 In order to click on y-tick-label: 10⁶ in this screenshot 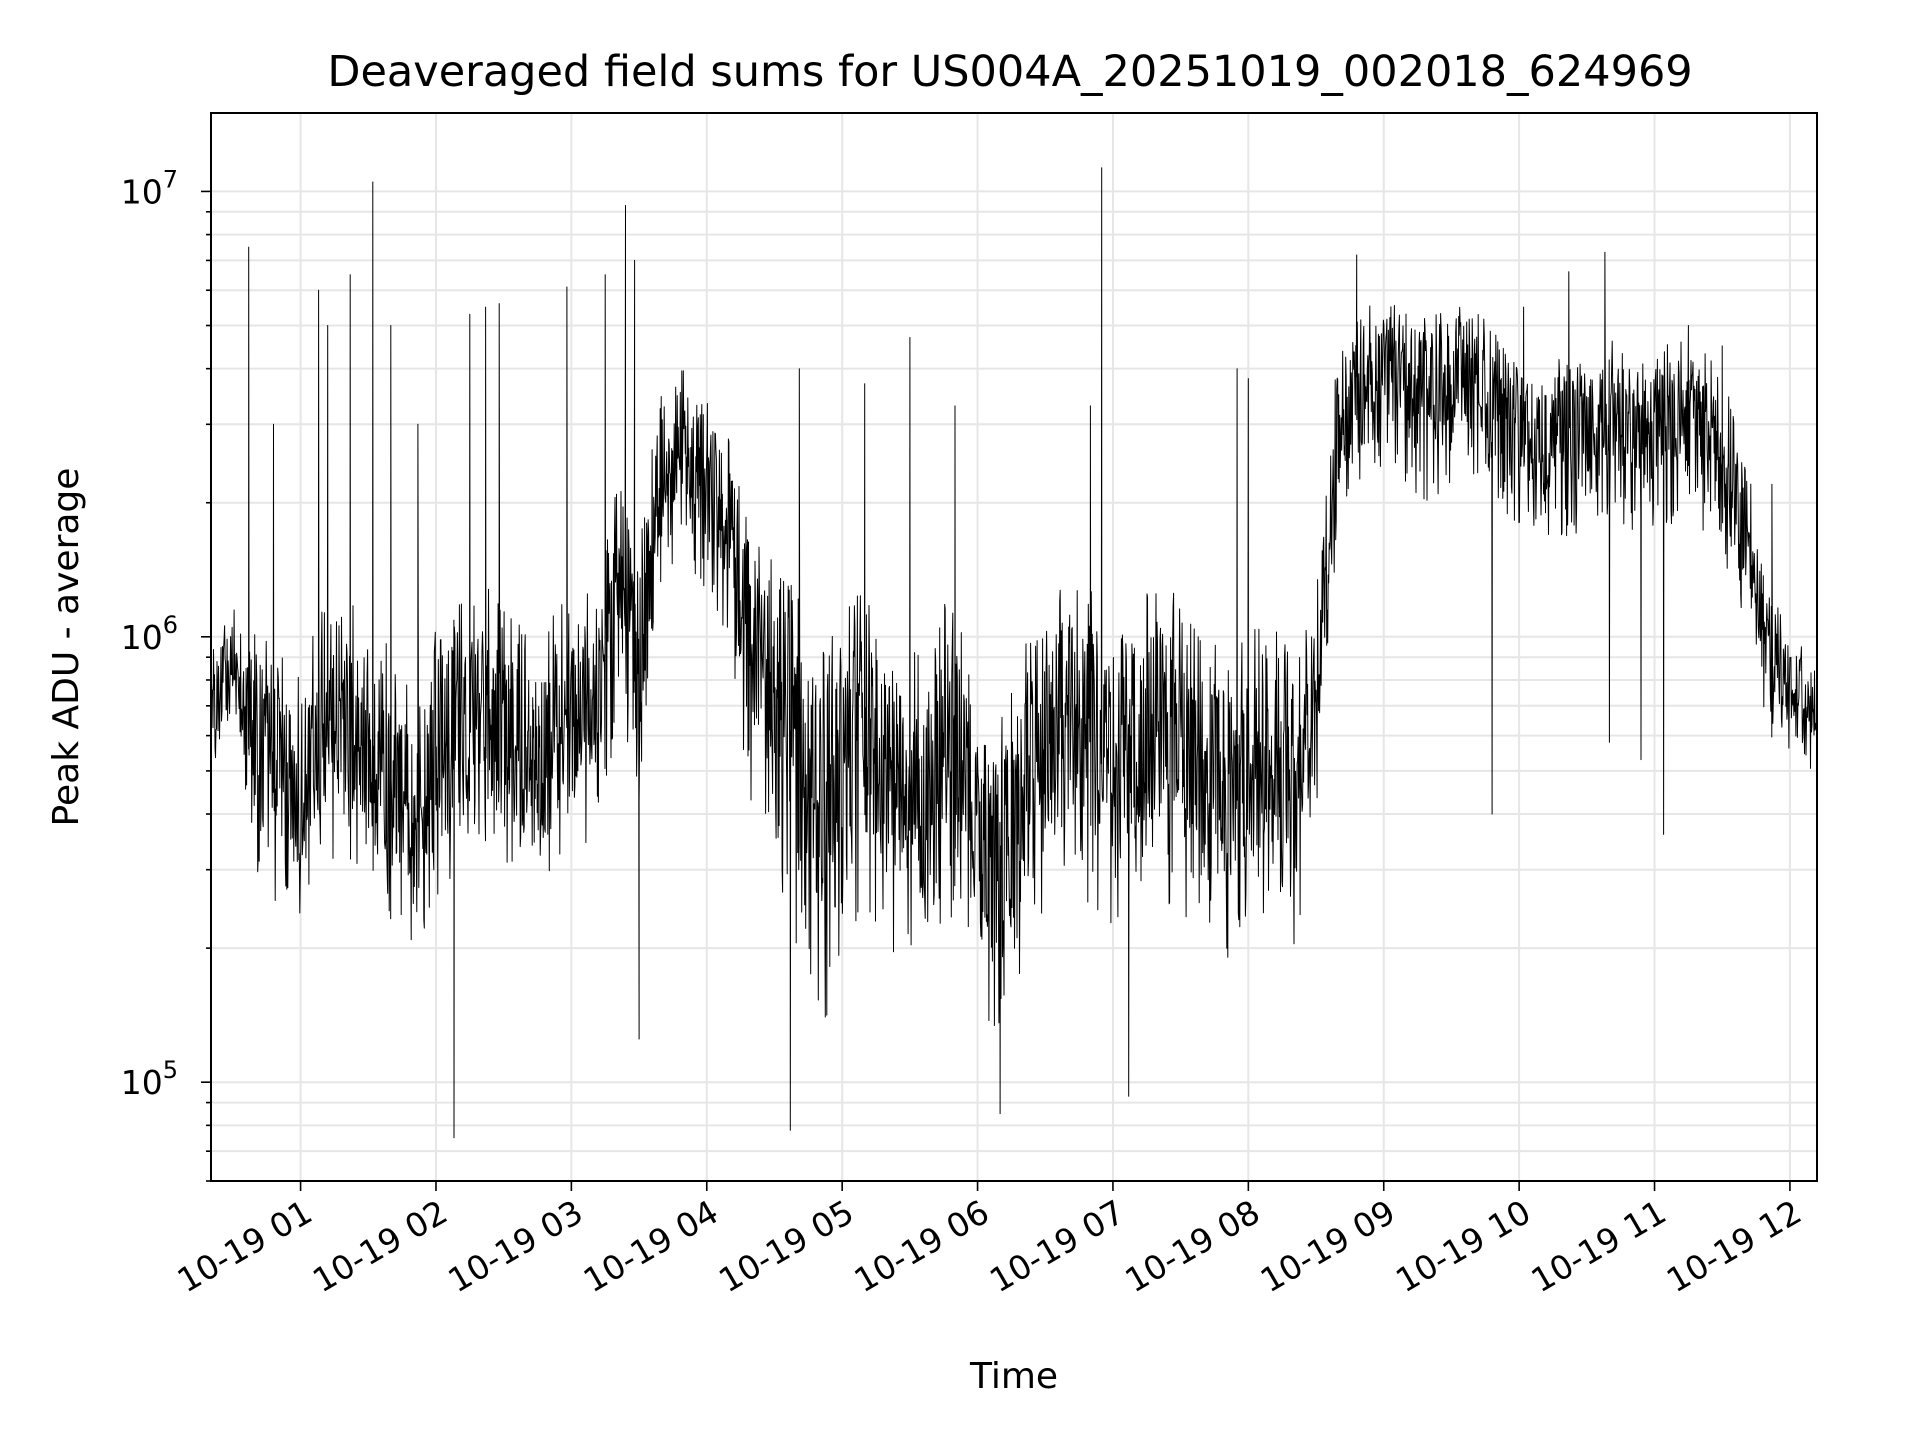, I will do `click(149, 634)`.